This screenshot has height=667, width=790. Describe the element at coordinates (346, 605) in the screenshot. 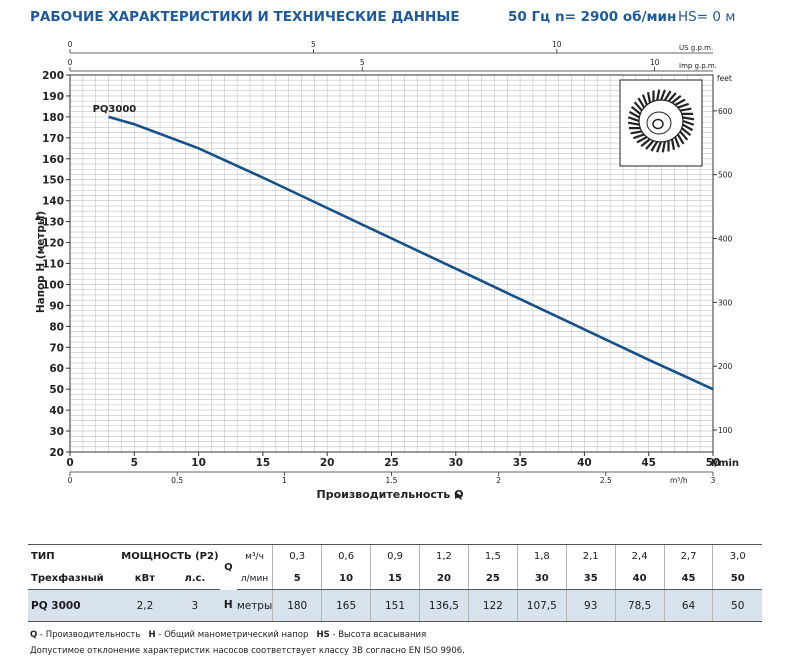

I see `head-cell: 165` at that location.